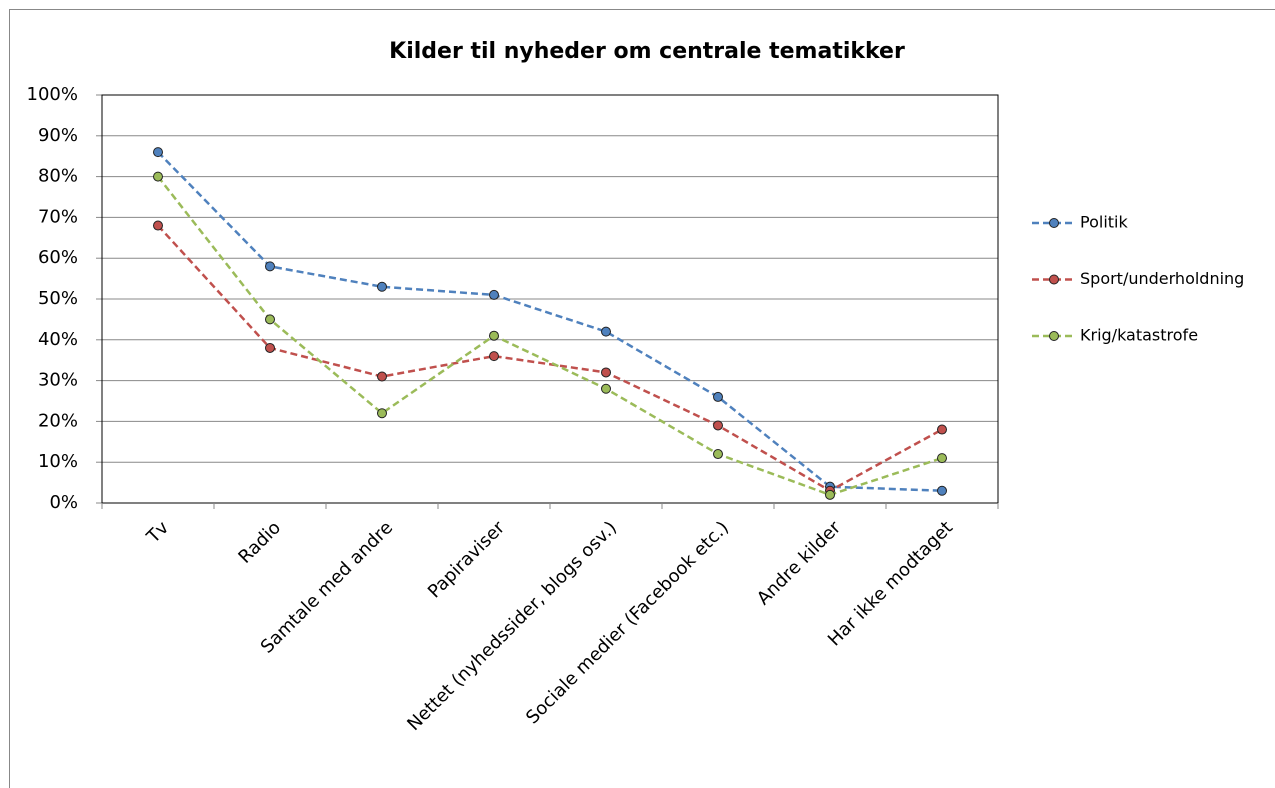  I want to click on y-tick-label: 90%, so click(58, 135).